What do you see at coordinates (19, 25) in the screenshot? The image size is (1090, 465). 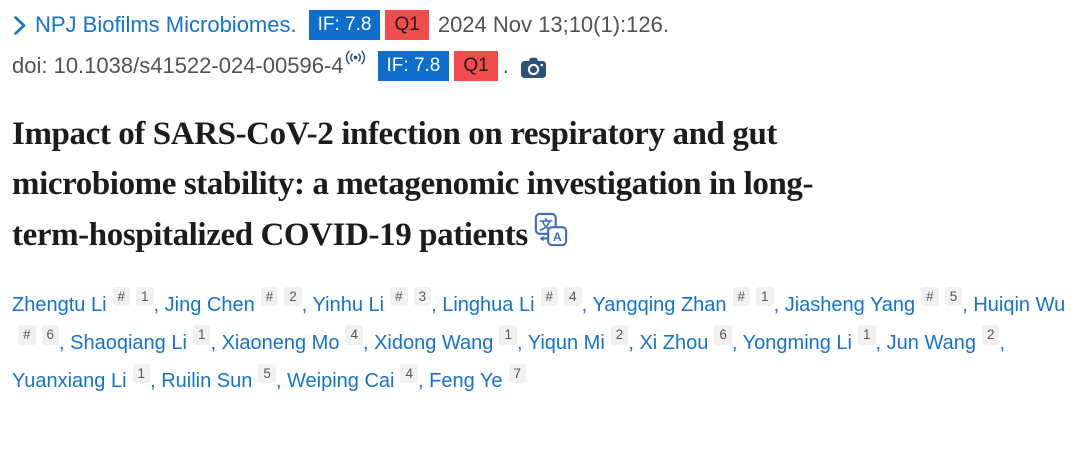 I see `chevron-right-icon` at bounding box center [19, 25].